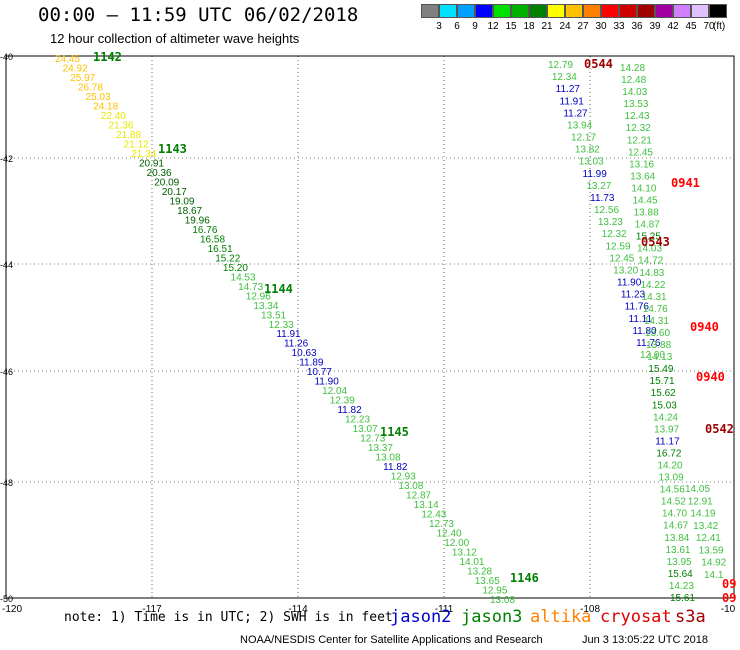 The image size is (740, 650). I want to click on wave-height-label: 20.17, so click(174, 192).